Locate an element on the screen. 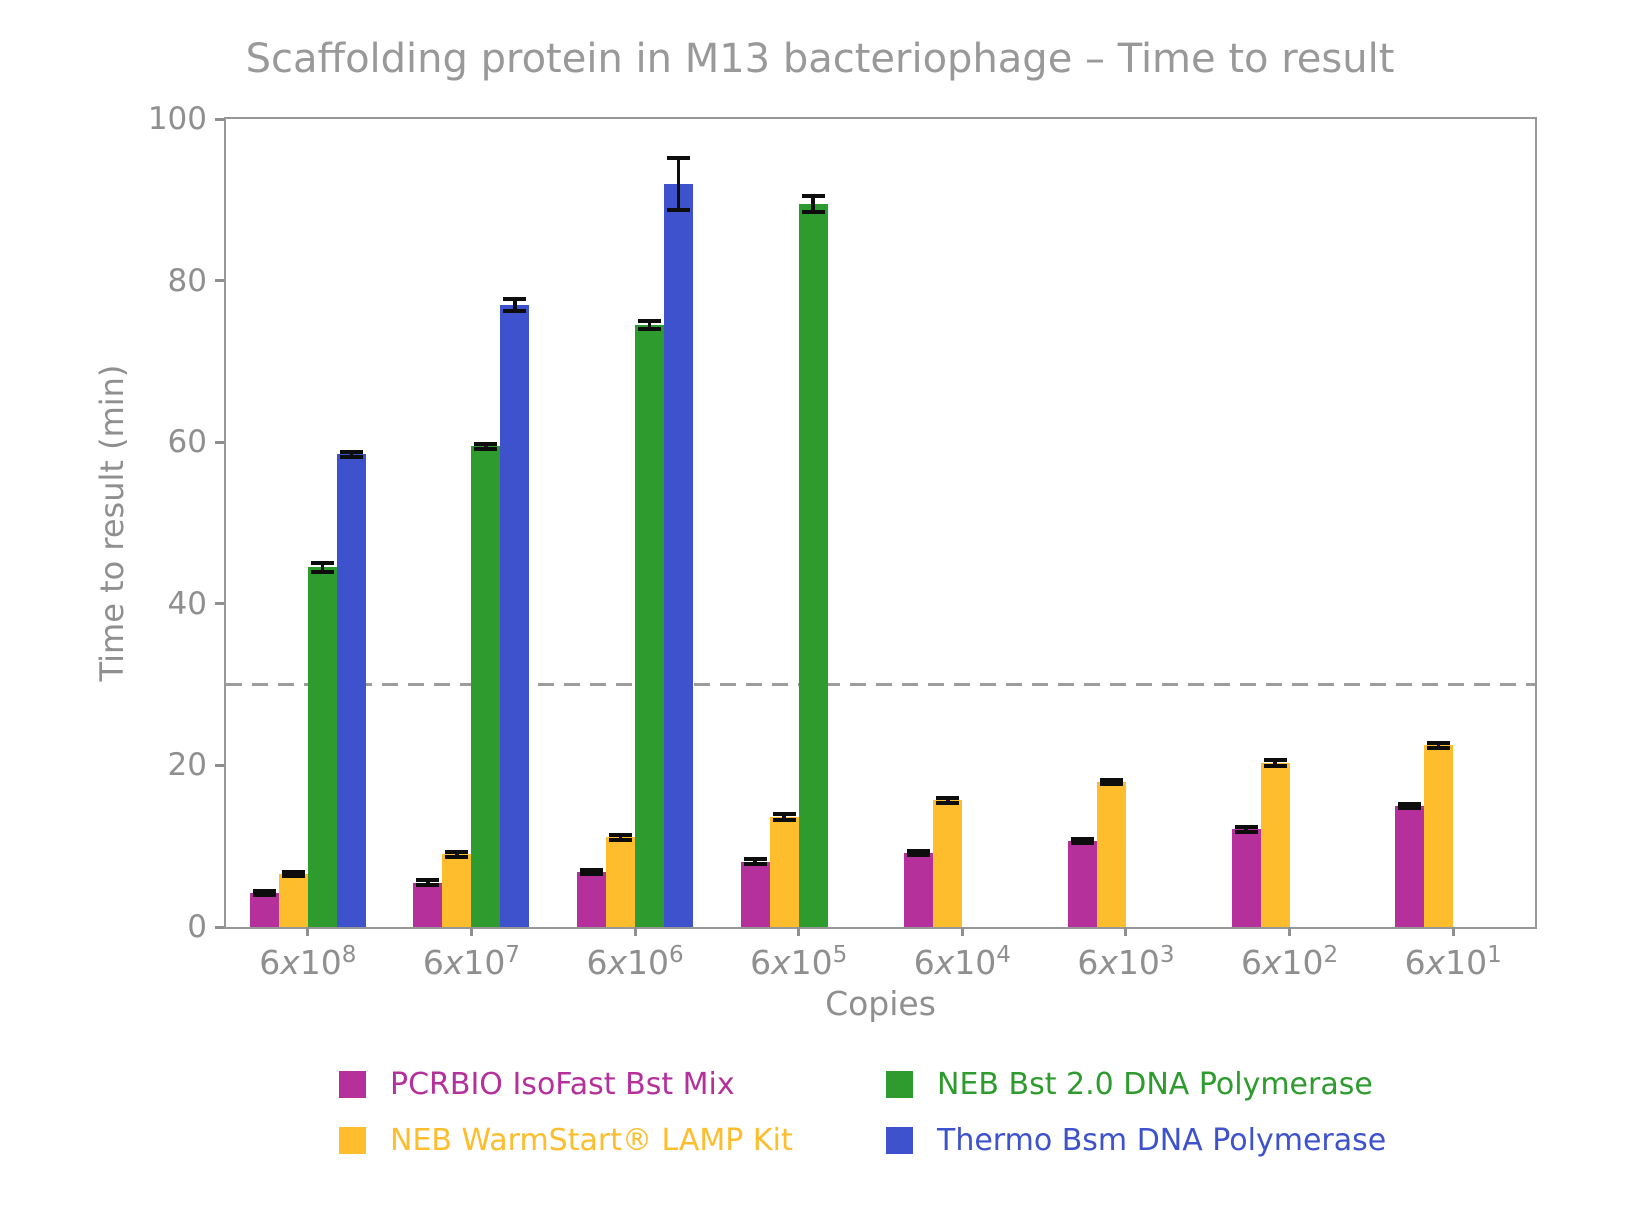  y-tick-label: 60 is located at coordinates (187, 442).